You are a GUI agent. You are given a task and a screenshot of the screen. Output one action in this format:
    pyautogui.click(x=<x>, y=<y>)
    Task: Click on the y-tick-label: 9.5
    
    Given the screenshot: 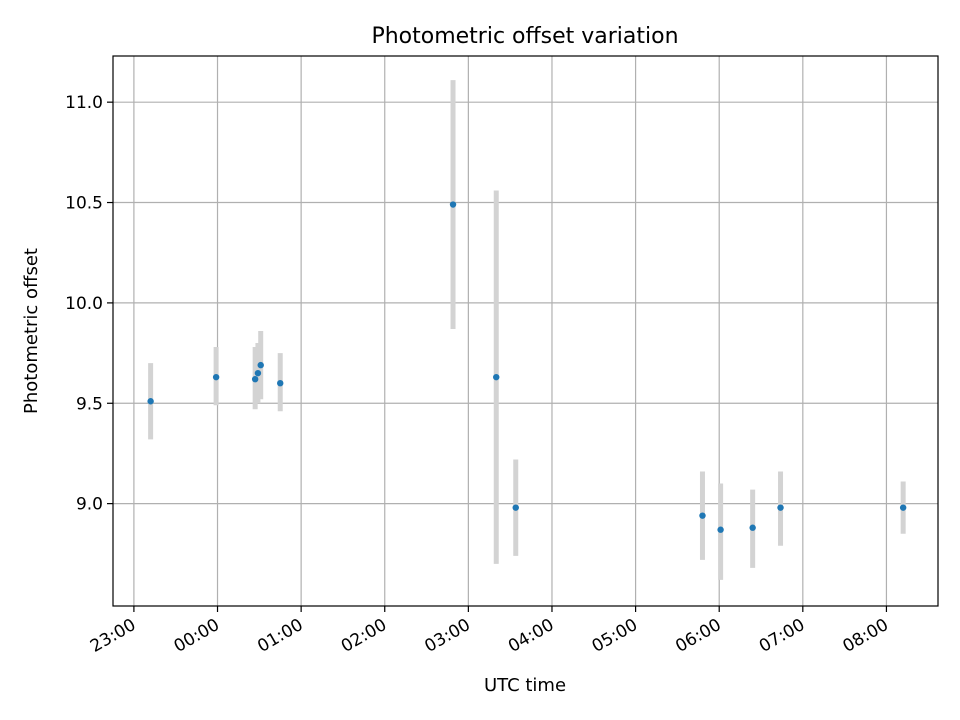 What is the action you would take?
    pyautogui.click(x=89, y=404)
    